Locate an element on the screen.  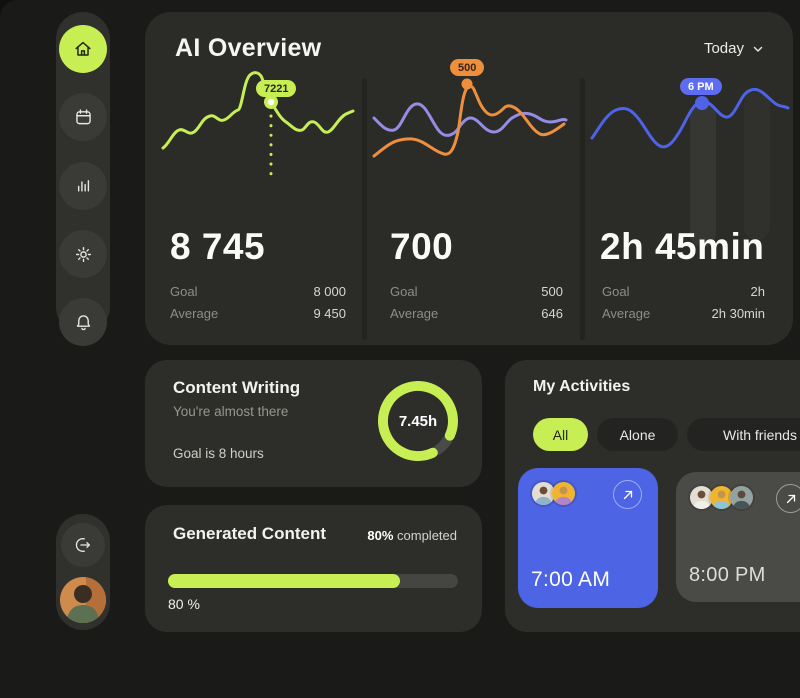
stat-details: Goal 500 Average 646 is located at coordinates (476, 306).